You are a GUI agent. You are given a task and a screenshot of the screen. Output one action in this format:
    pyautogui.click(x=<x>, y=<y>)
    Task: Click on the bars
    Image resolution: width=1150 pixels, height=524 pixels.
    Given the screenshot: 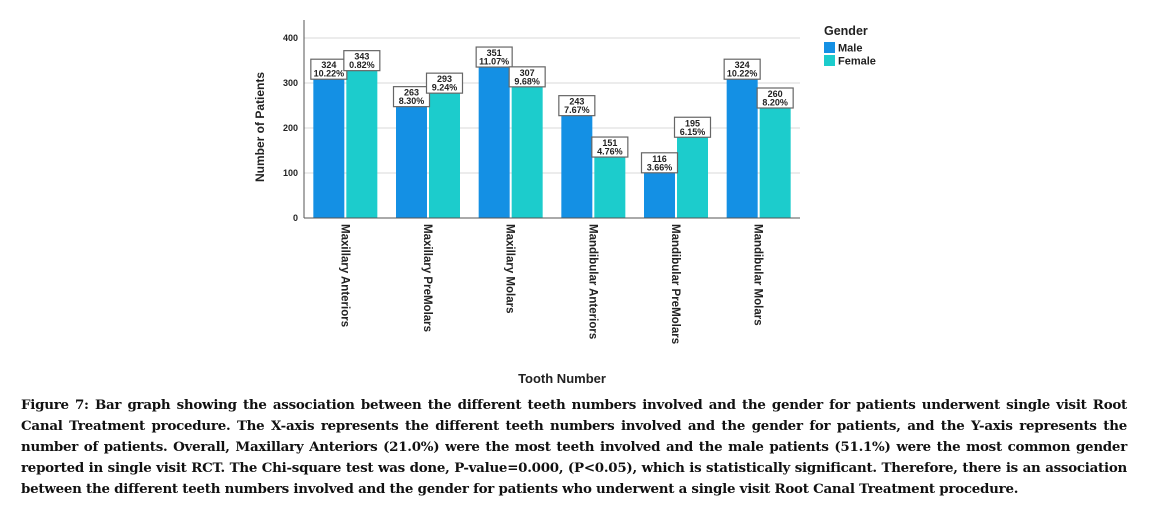 What is the action you would take?
    pyautogui.click(x=552, y=139)
    